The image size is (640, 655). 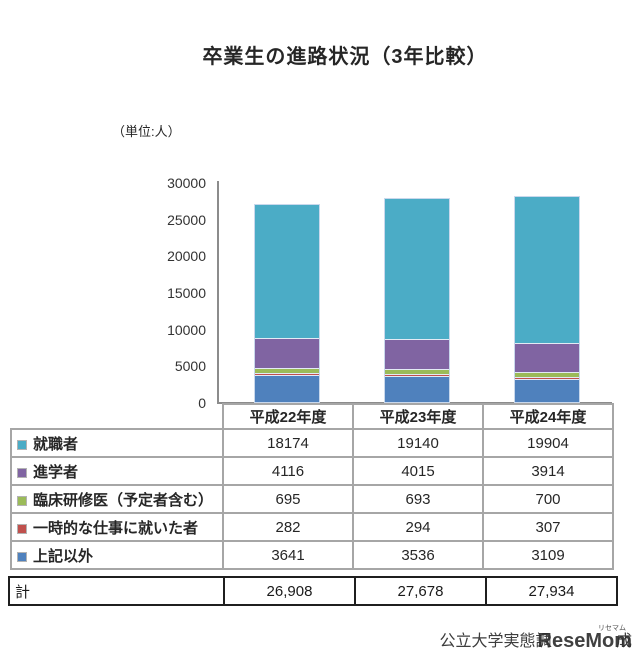 I want to click on table-header-cell: 平成24年度, so click(x=548, y=416).